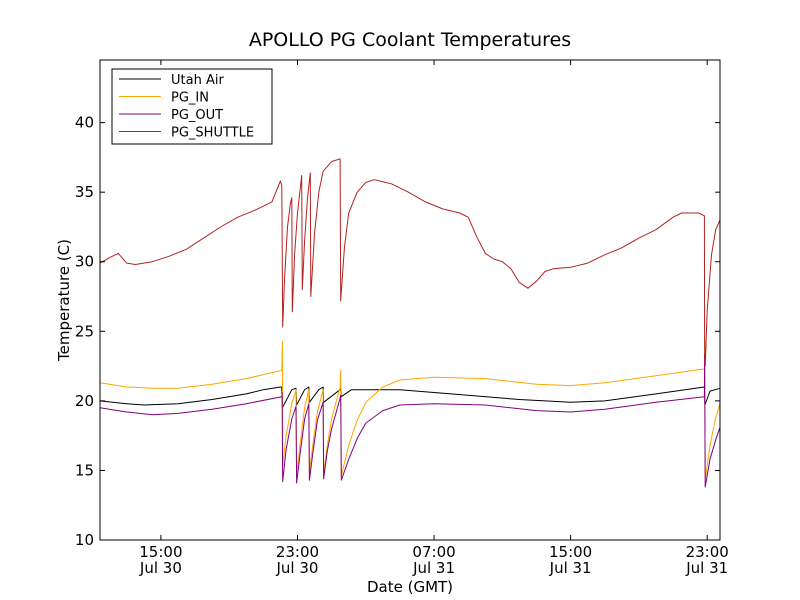 This screenshot has width=800, height=600. What do you see at coordinates (84, 470) in the screenshot?
I see `y-tick-label: 15` at bounding box center [84, 470].